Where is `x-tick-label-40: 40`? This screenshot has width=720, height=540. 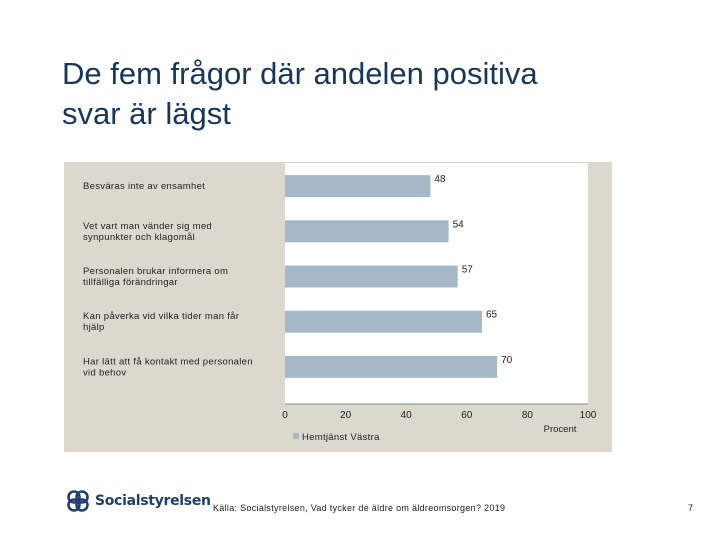 x-tick-label-40: 40 is located at coordinates (407, 415).